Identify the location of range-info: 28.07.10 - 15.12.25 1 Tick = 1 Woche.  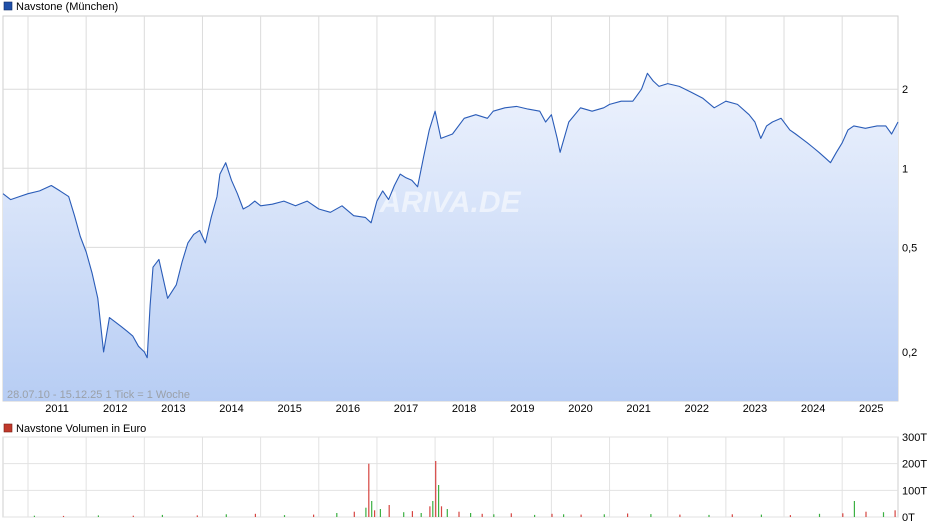
(98, 395).